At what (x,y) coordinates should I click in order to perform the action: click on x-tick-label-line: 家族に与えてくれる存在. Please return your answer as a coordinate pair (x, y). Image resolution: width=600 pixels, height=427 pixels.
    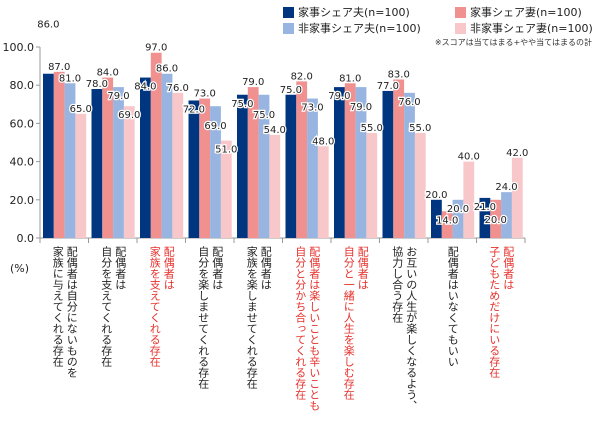
    Looking at the image, I should click on (58, 306).